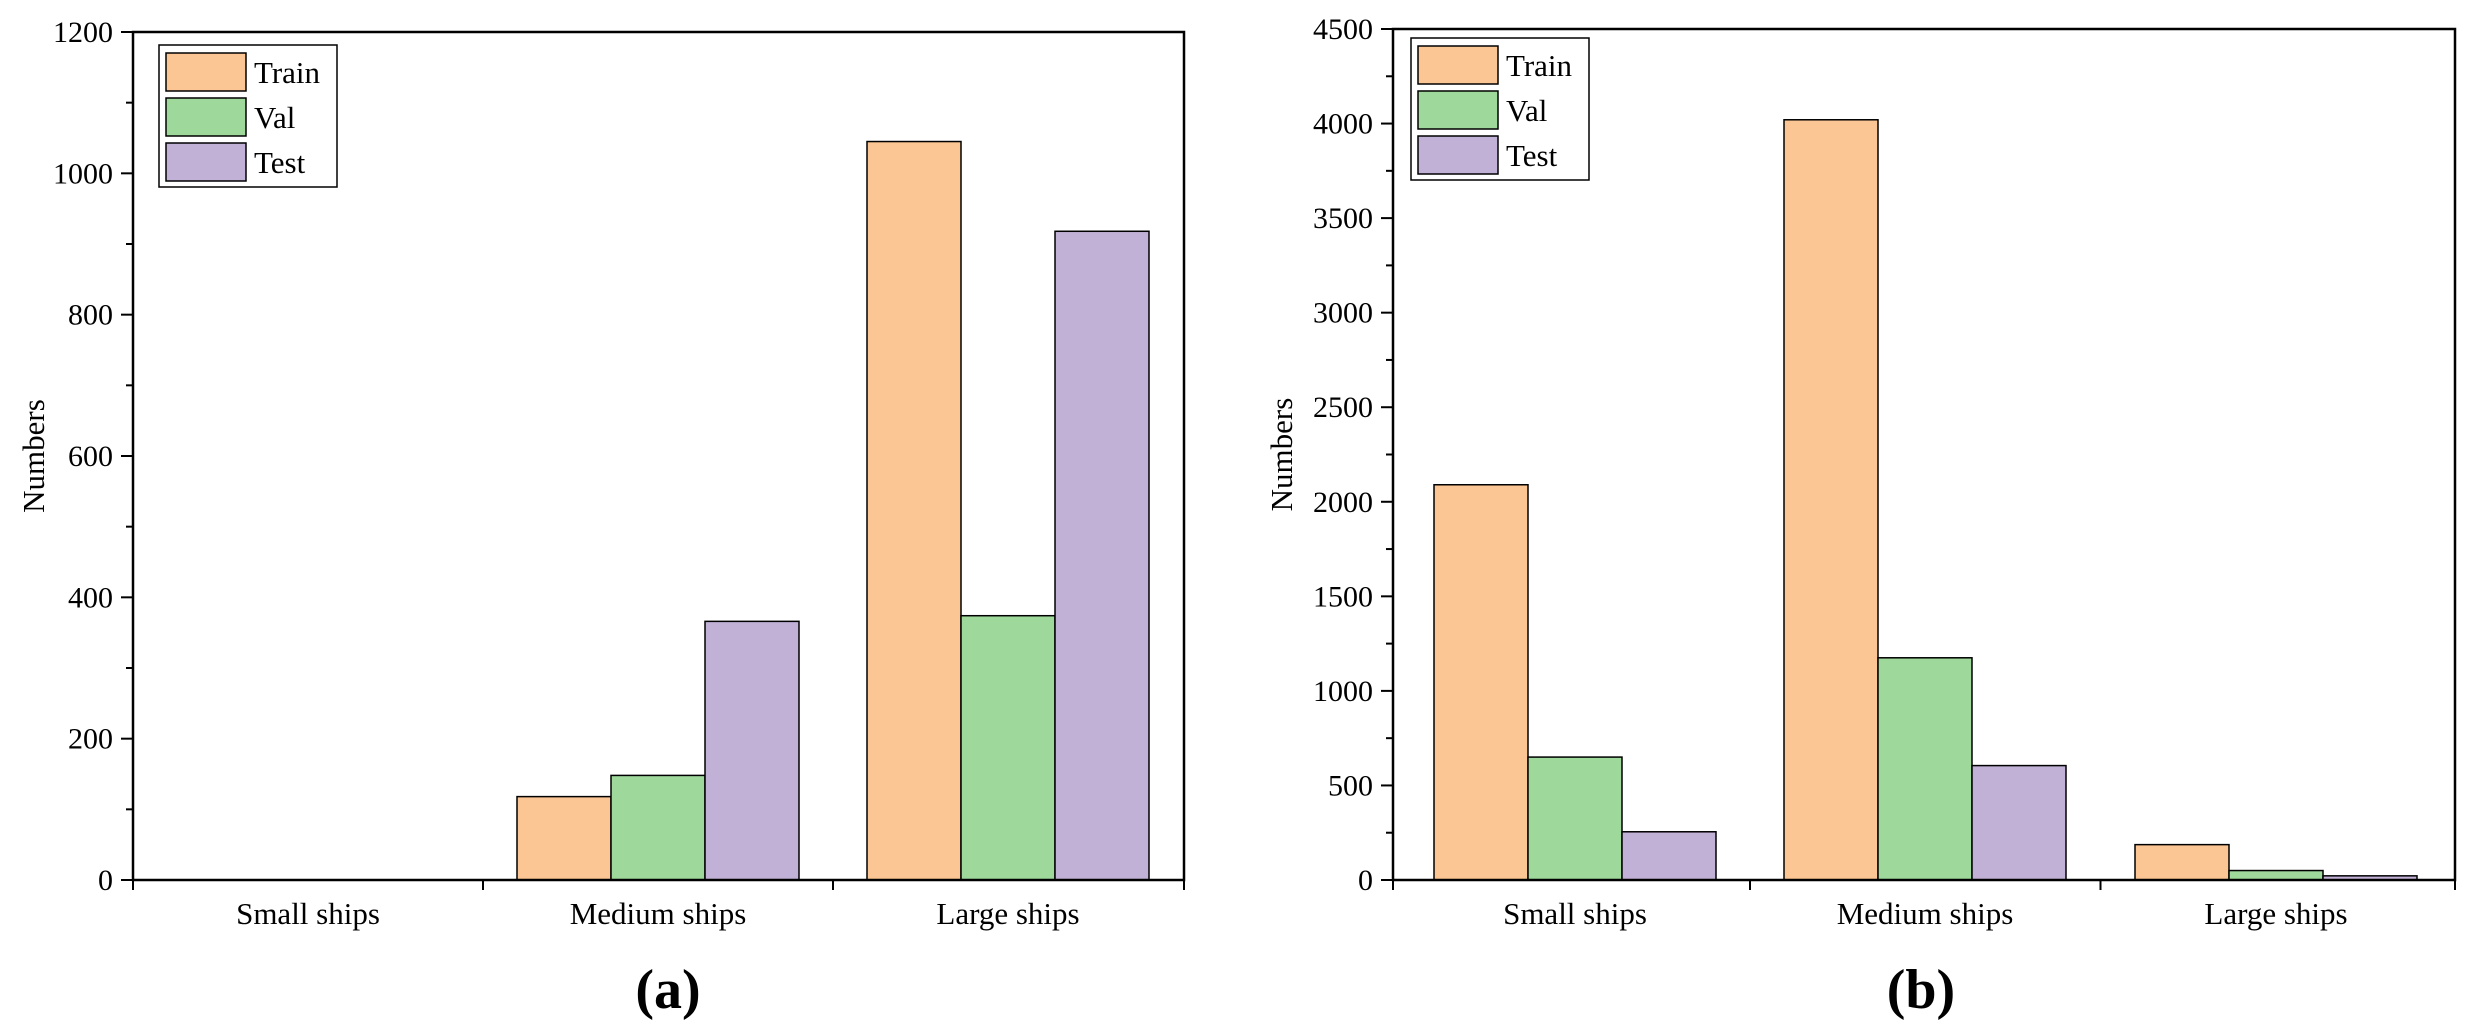 The width and height of the screenshot is (2466, 1036). Describe the element at coordinates (90, 456) in the screenshot. I see `y-tick-label: 600` at that location.